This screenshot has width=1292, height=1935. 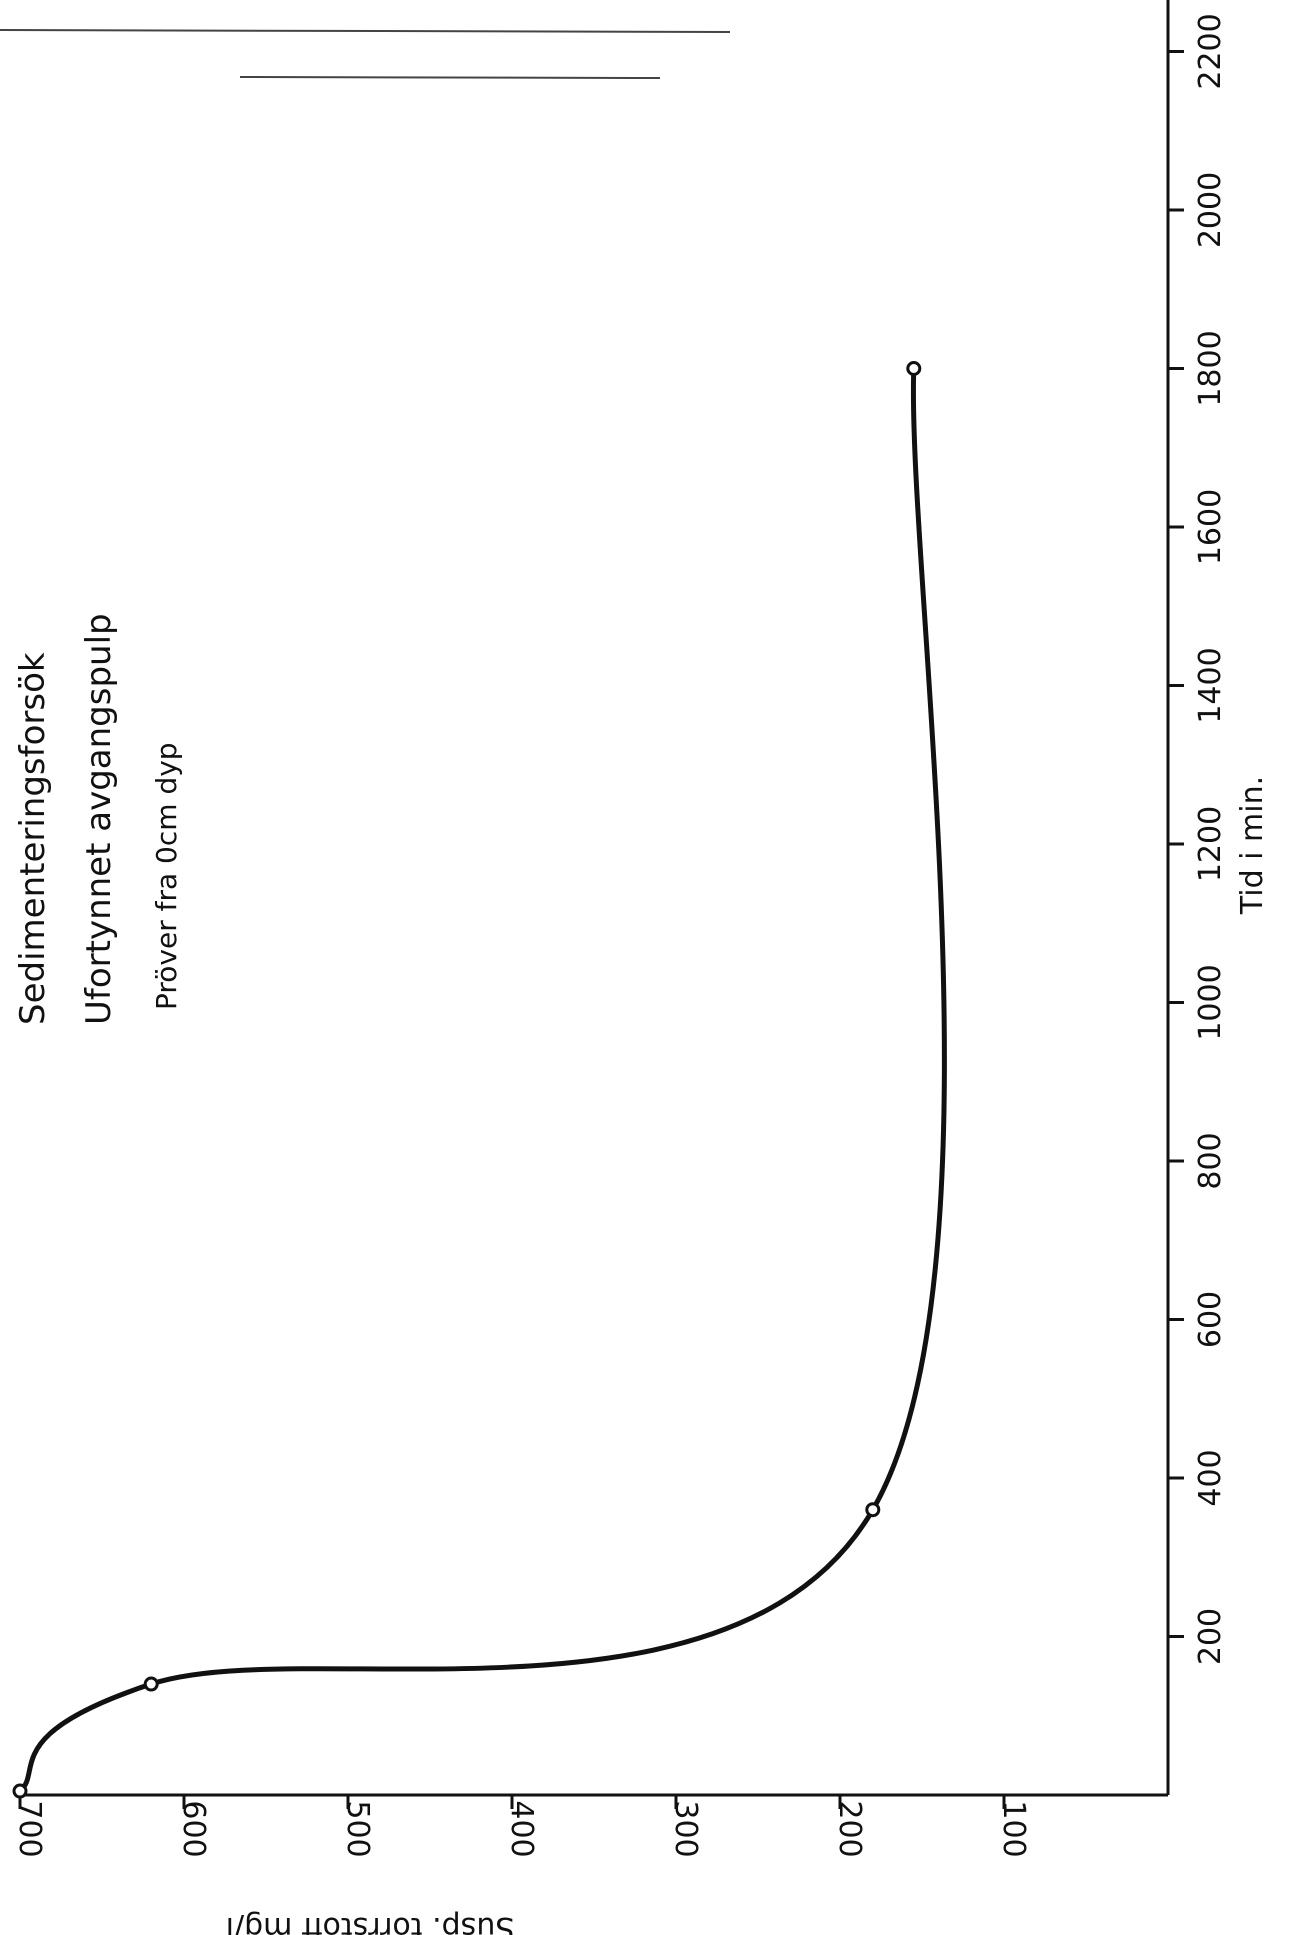 What do you see at coordinates (1210, 368) in the screenshot?
I see `x-tick-label: 1800` at bounding box center [1210, 368].